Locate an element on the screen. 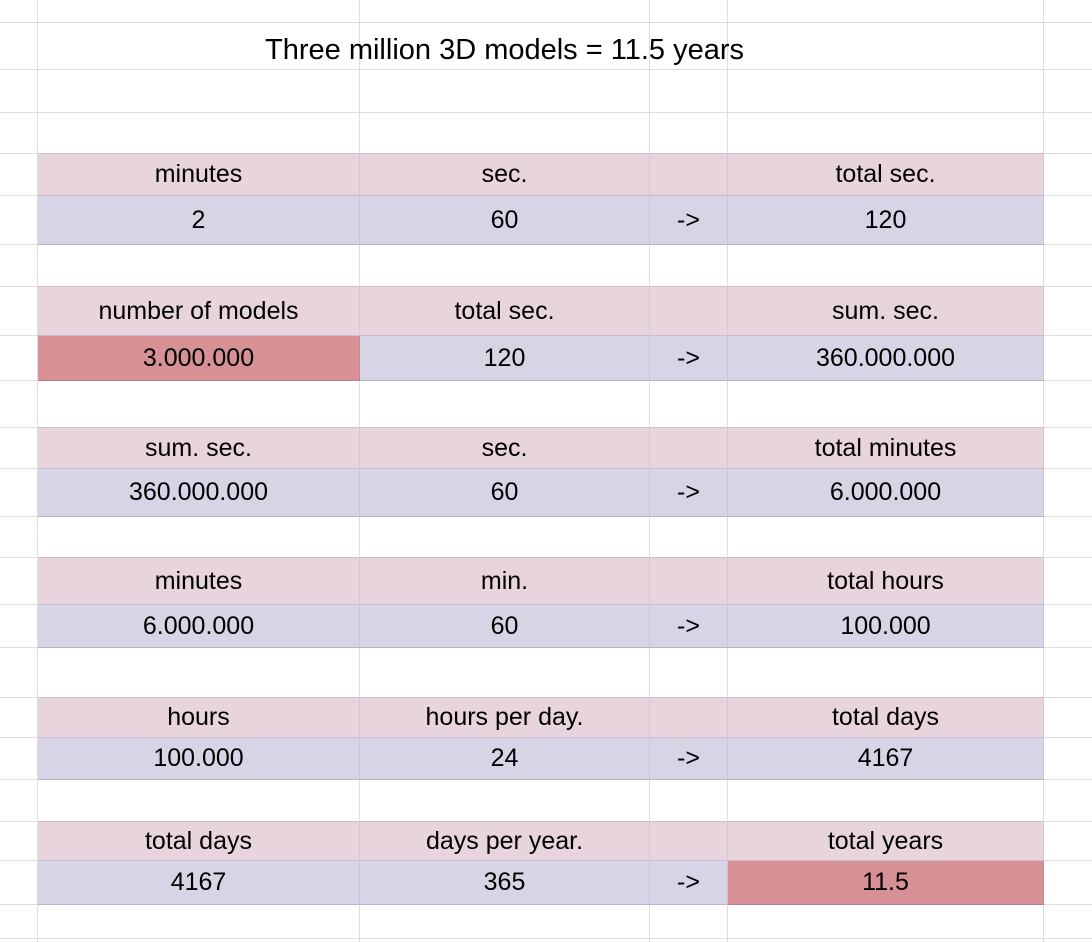 The height and width of the screenshot is (942, 1092). header-cell: hours is located at coordinates (199, 718).